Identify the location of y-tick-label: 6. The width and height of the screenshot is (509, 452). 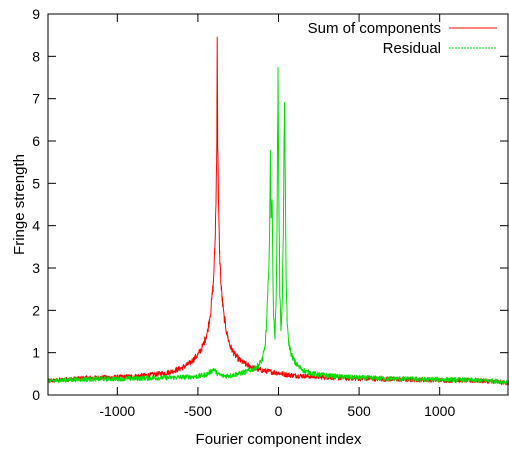
(36, 141).